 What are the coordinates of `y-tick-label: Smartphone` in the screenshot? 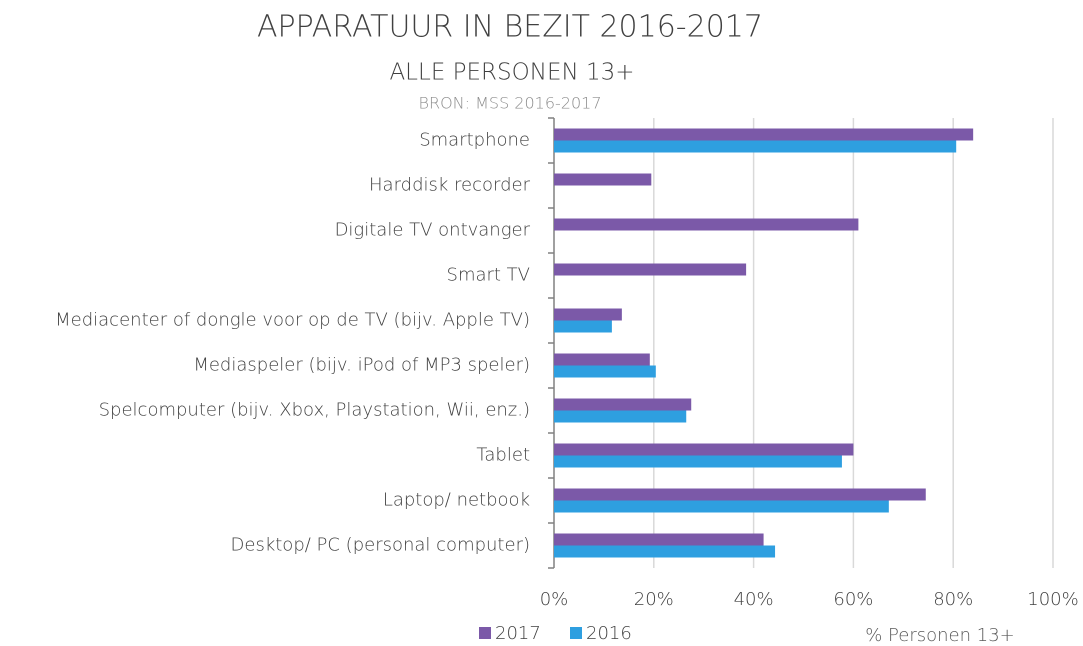 It's located at (474, 140).